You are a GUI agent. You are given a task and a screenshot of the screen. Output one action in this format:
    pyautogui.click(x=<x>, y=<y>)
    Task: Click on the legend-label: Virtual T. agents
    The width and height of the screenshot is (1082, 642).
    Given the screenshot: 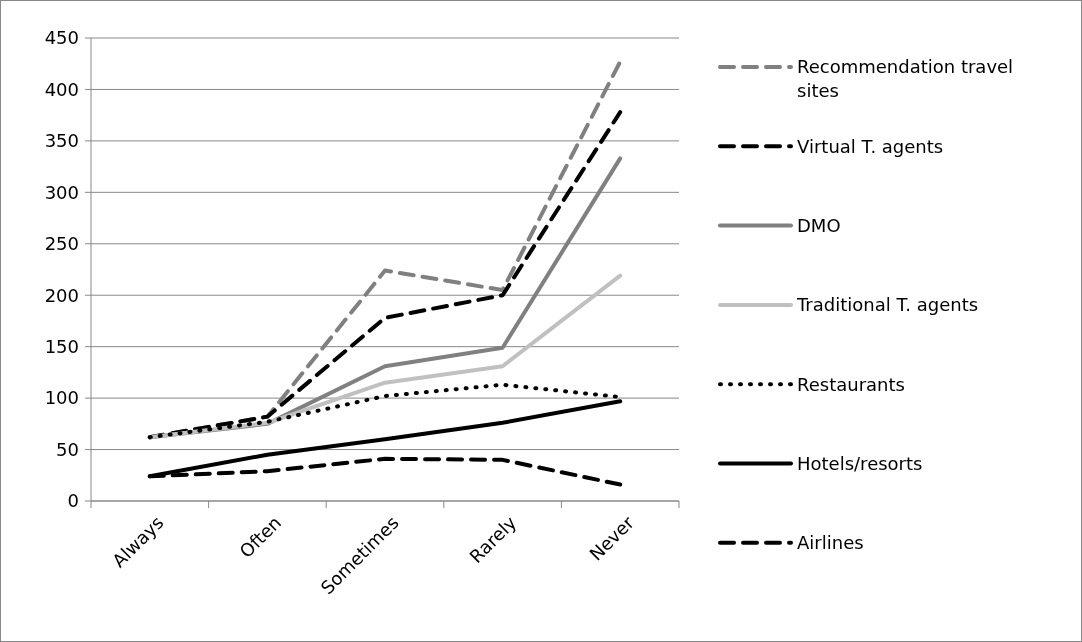 What is the action you would take?
    pyautogui.click(x=870, y=146)
    